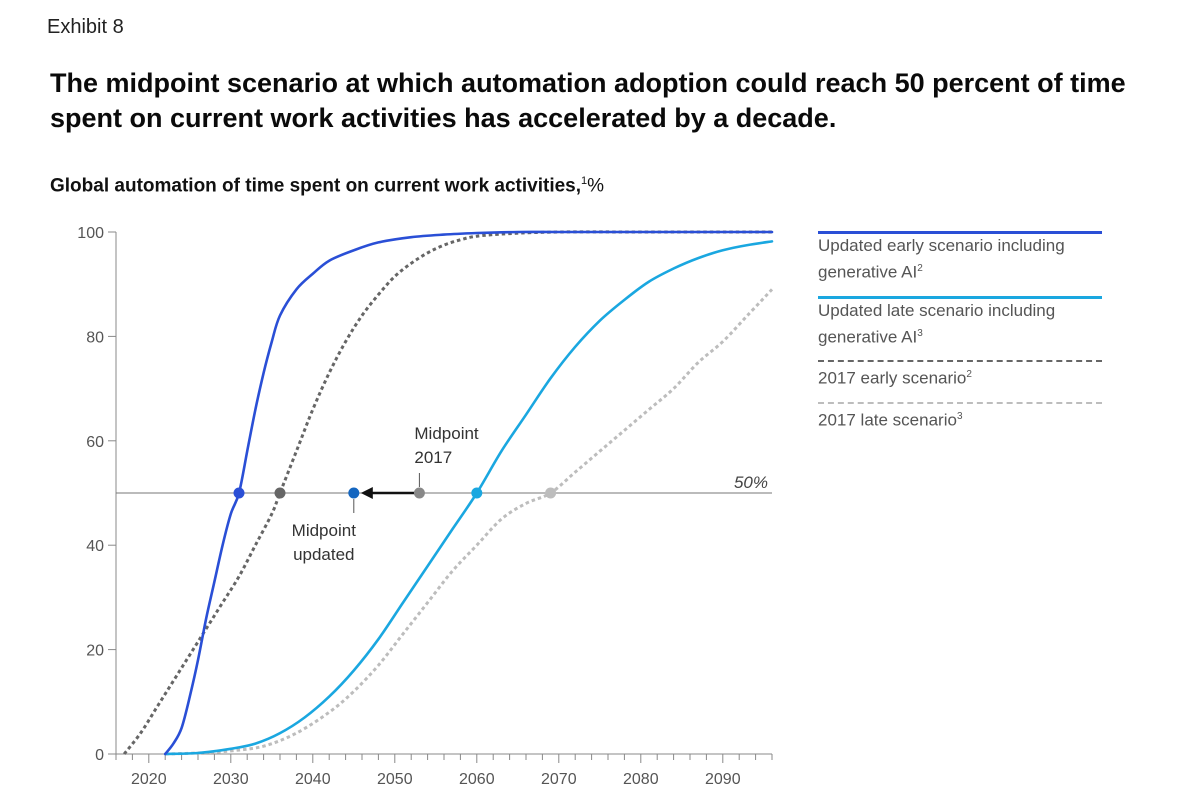 Image resolution: width=1185 pixels, height=807 pixels. What do you see at coordinates (231, 779) in the screenshot?
I see `x-tick-label: 2030` at bounding box center [231, 779].